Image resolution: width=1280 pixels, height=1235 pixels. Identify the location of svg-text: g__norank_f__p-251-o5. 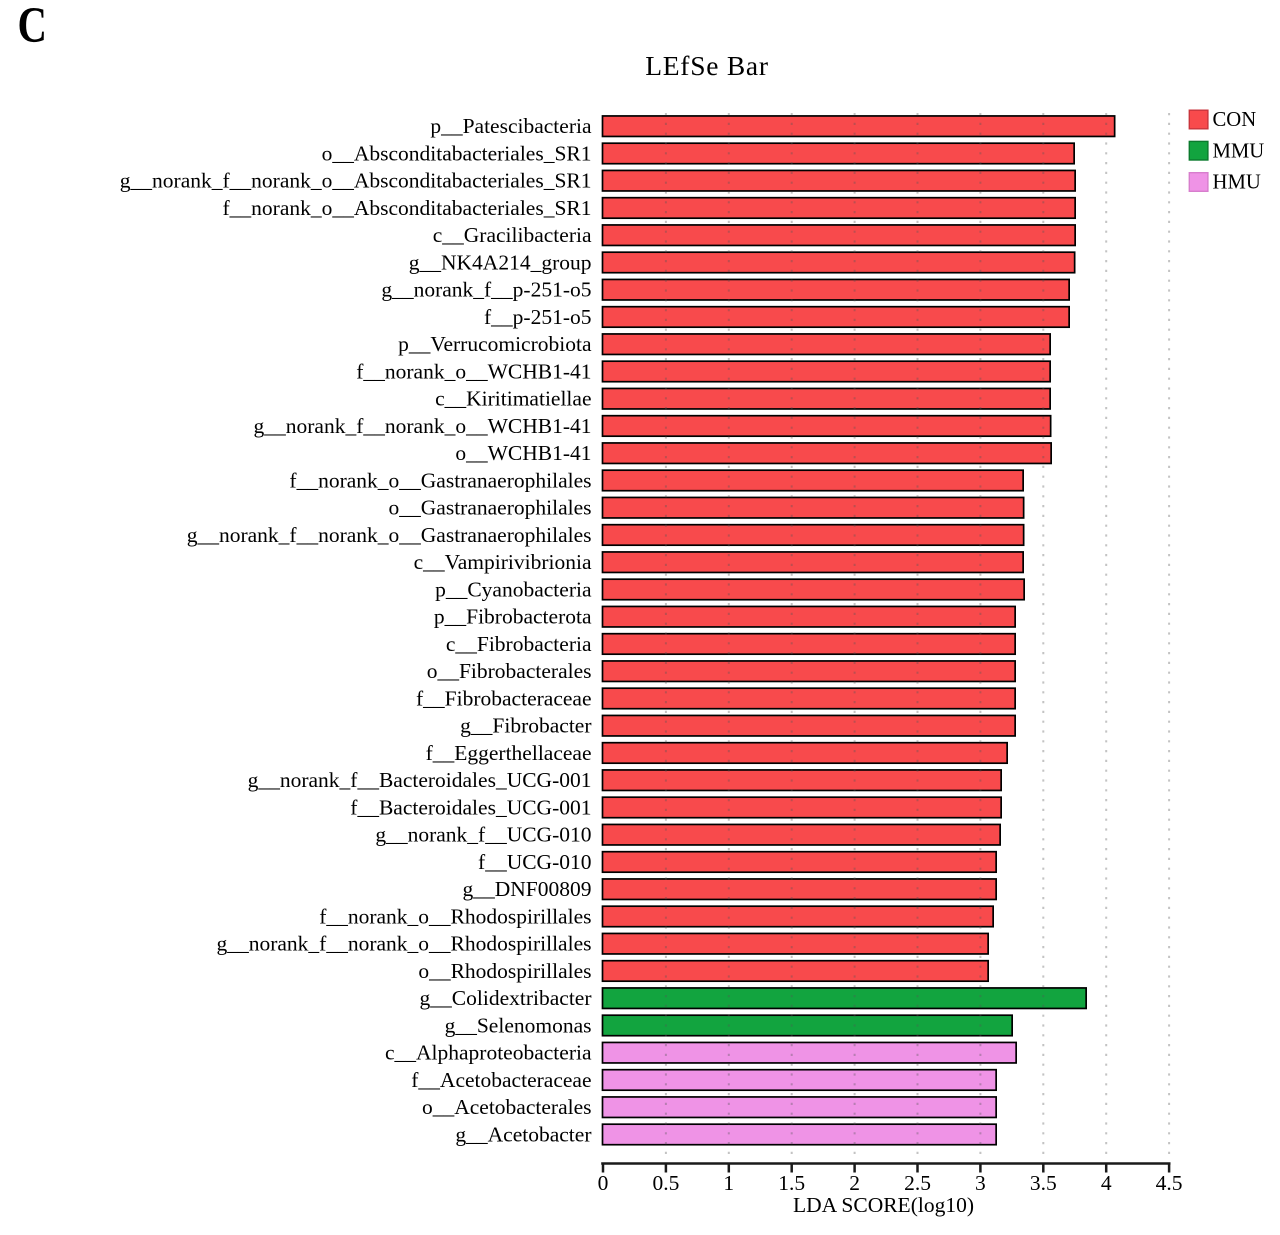
(486, 290).